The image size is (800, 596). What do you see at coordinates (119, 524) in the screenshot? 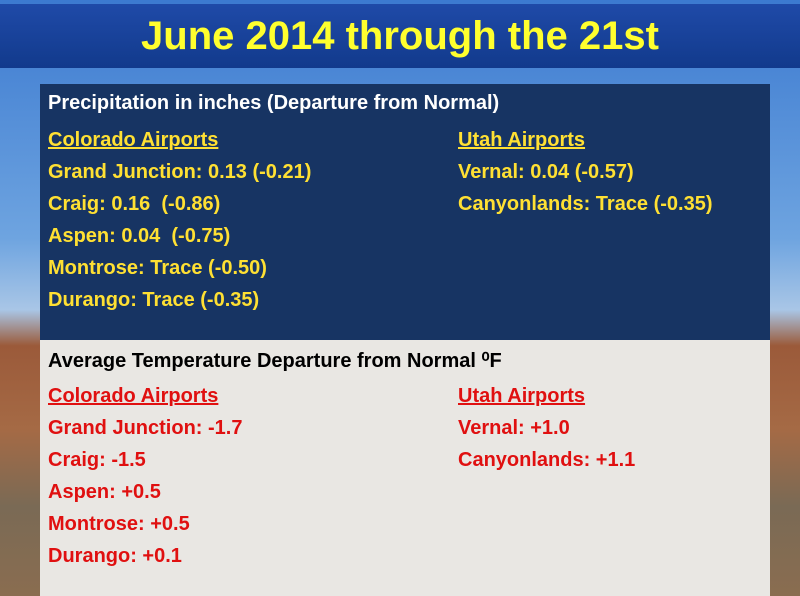
I see `item: Montrose: +0.5` at bounding box center [119, 524].